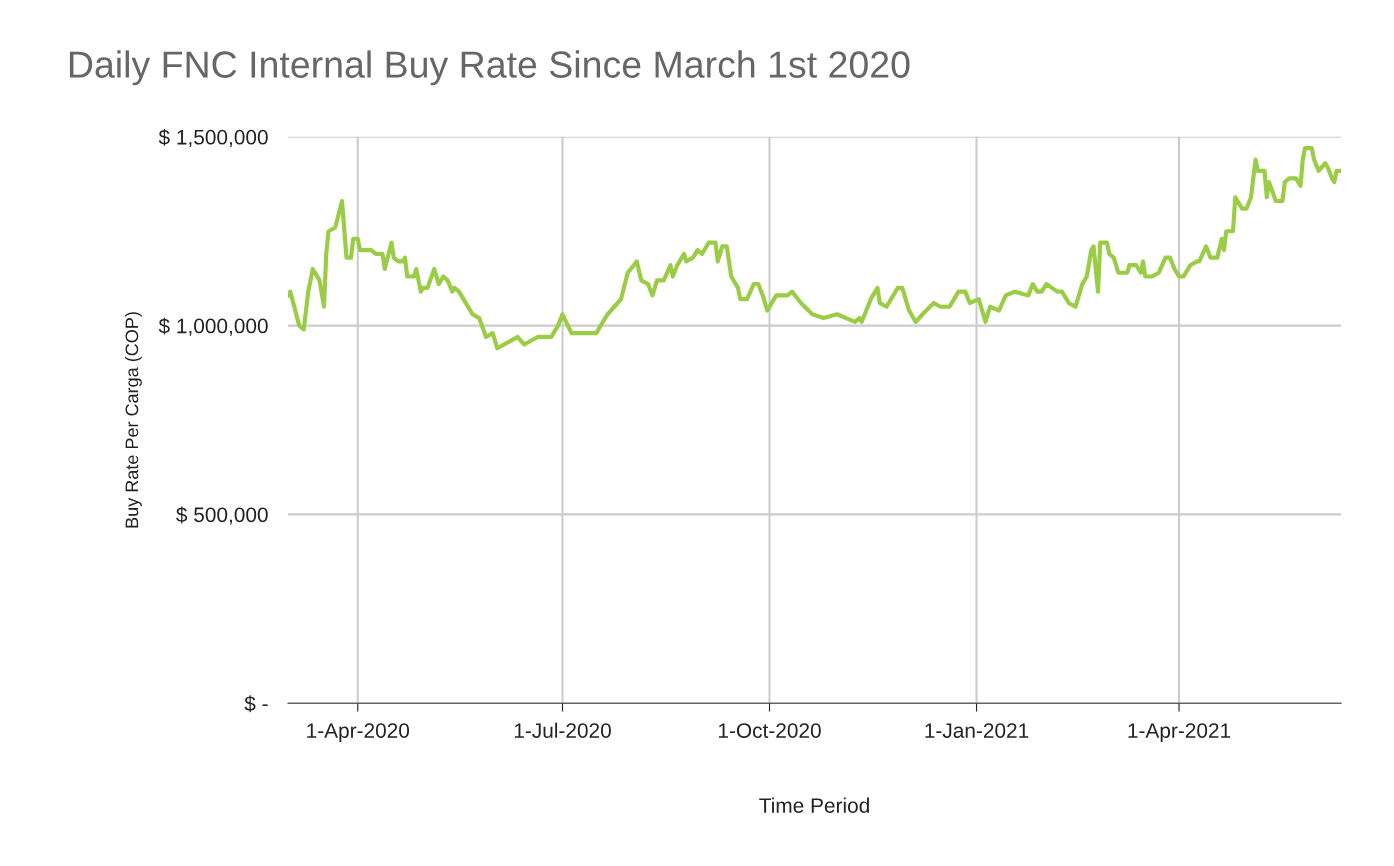 This screenshot has height=866, width=1394. I want to click on y-tick-label: $ -, so click(256, 704).